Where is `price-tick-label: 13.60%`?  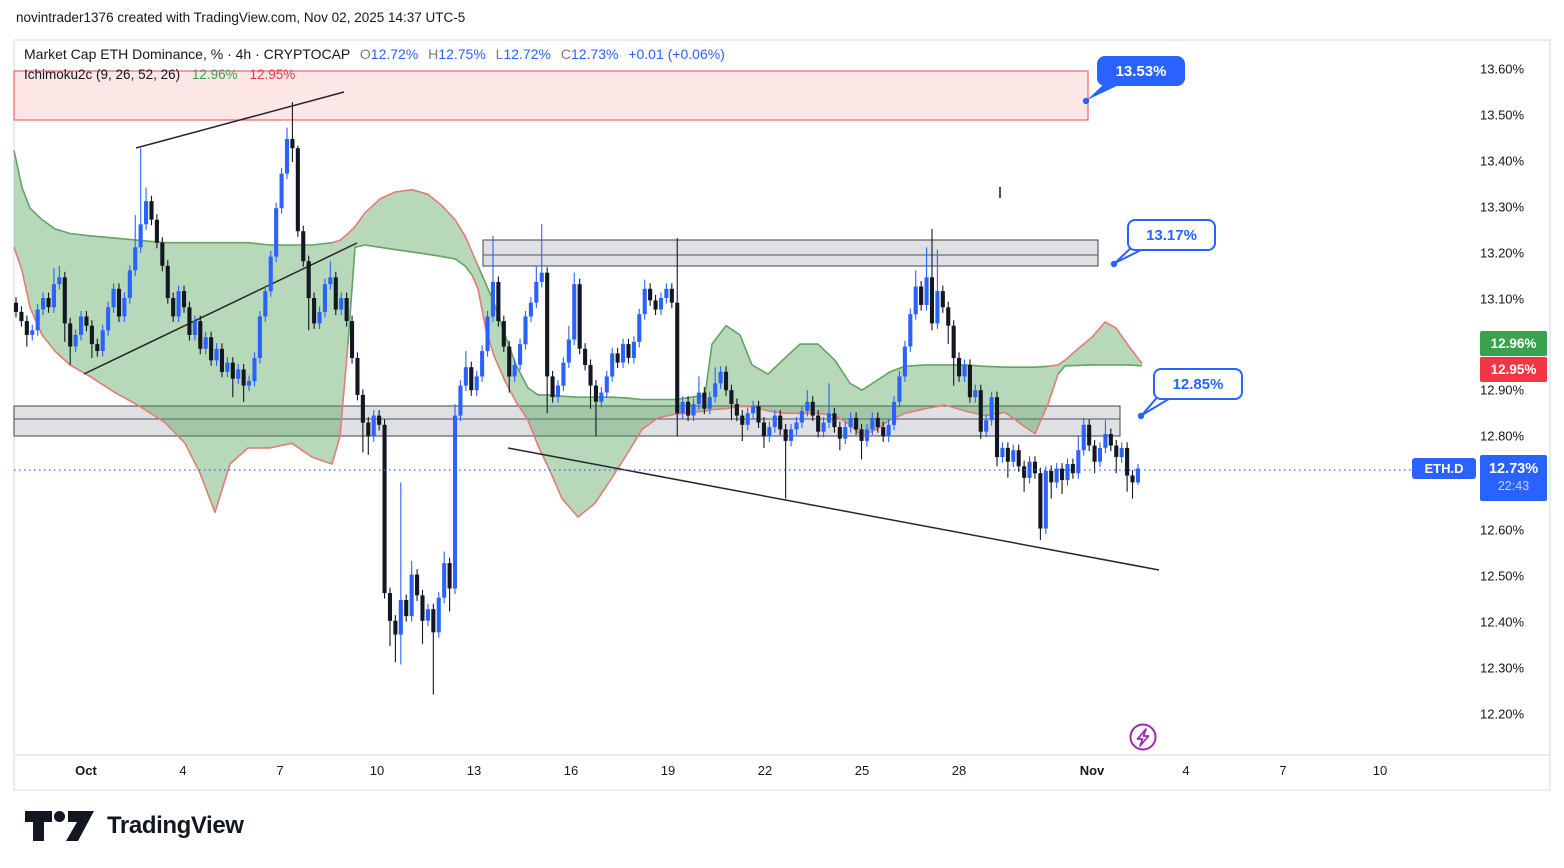
price-tick-label: 13.60% is located at coordinates (1502, 69).